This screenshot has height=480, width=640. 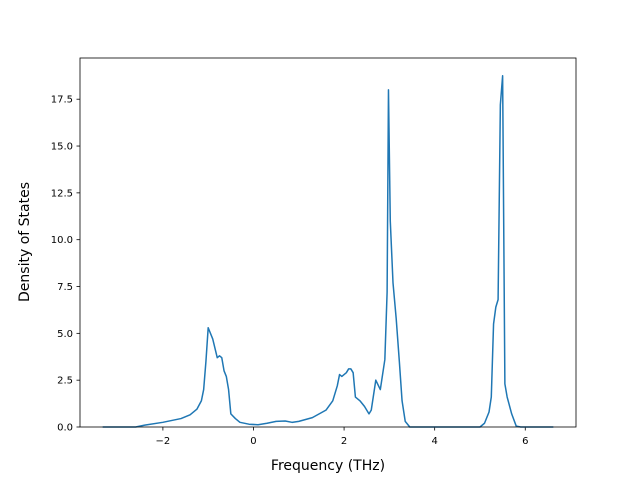 What do you see at coordinates (62, 100) in the screenshot?
I see `y-tick-label: 17.5` at bounding box center [62, 100].